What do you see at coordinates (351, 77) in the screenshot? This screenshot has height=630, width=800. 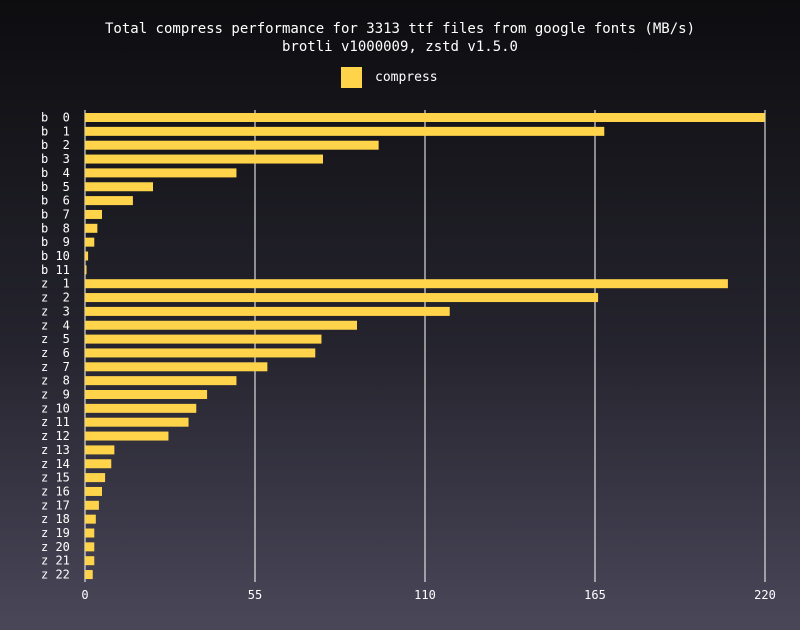 I see `legend-swatch-compress` at bounding box center [351, 77].